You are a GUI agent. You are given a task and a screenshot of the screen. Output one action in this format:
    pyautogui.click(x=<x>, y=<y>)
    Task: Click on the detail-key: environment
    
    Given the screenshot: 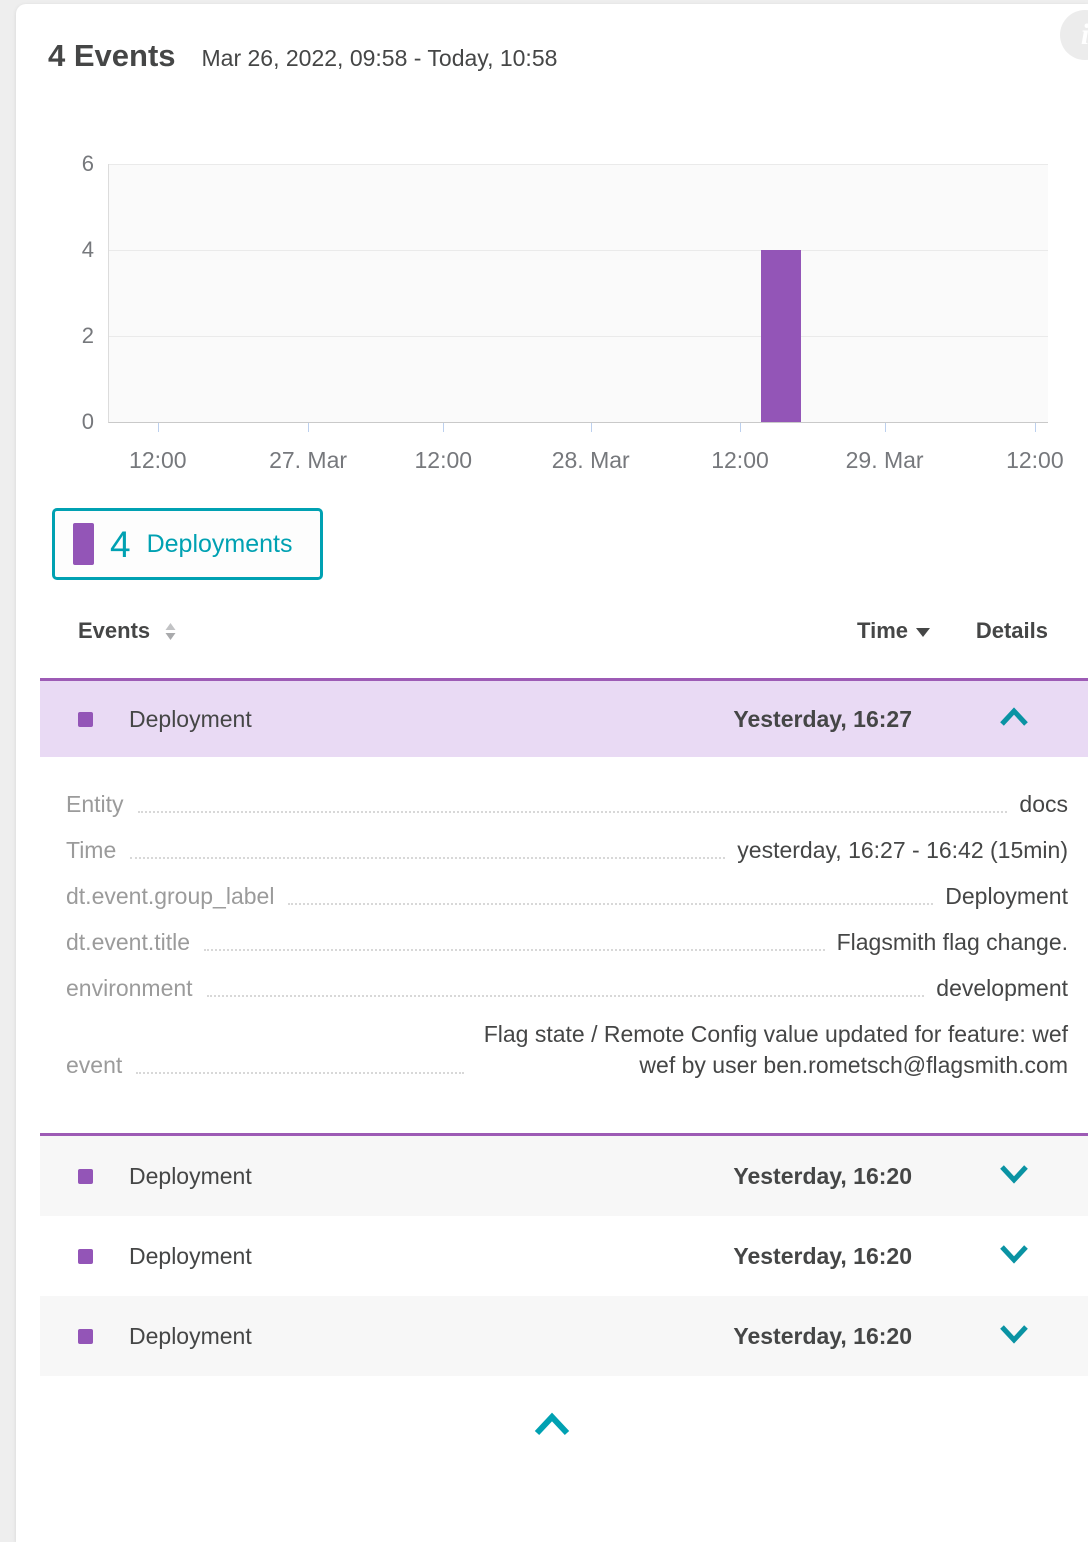 What is the action you would take?
    pyautogui.click(x=129, y=988)
    